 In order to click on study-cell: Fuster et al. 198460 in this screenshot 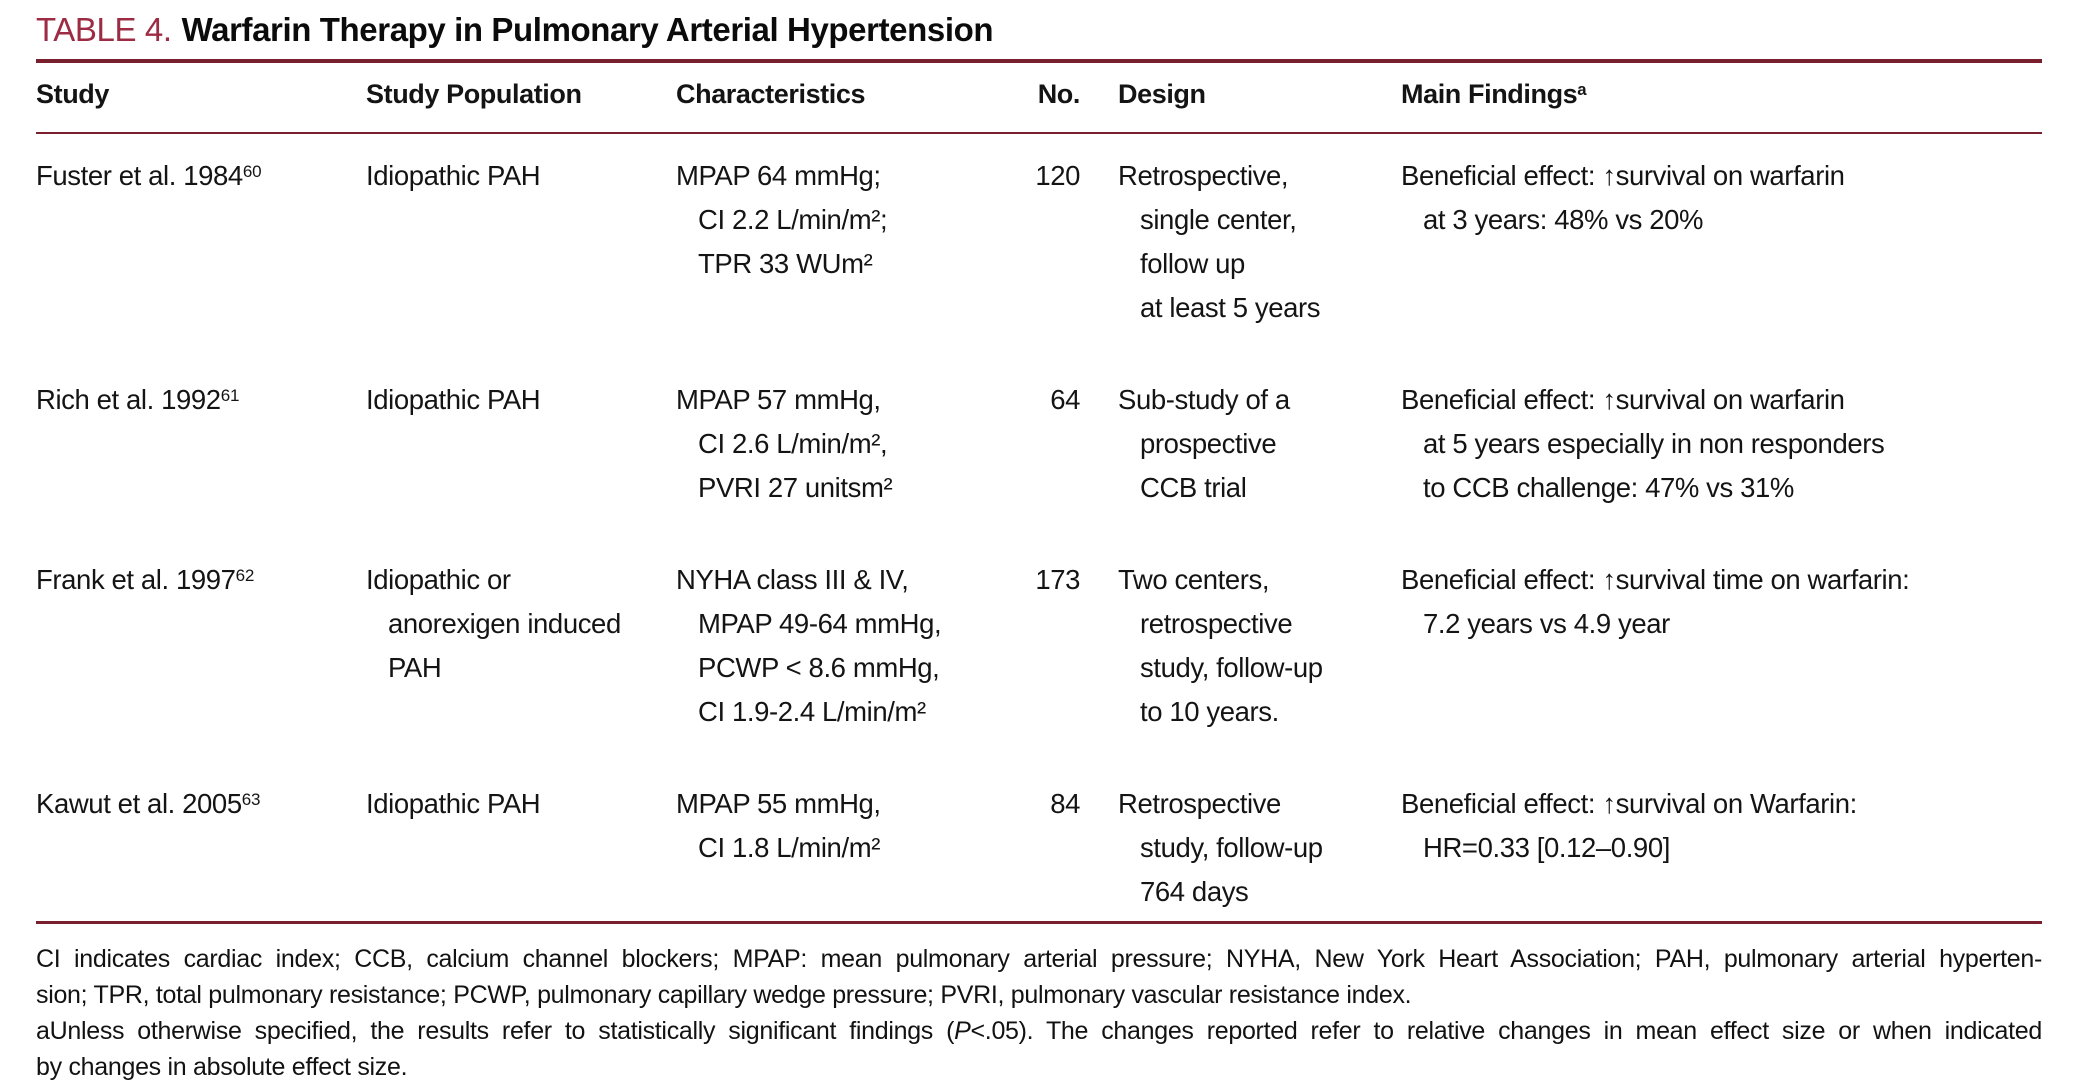, I will do `click(201, 178)`.